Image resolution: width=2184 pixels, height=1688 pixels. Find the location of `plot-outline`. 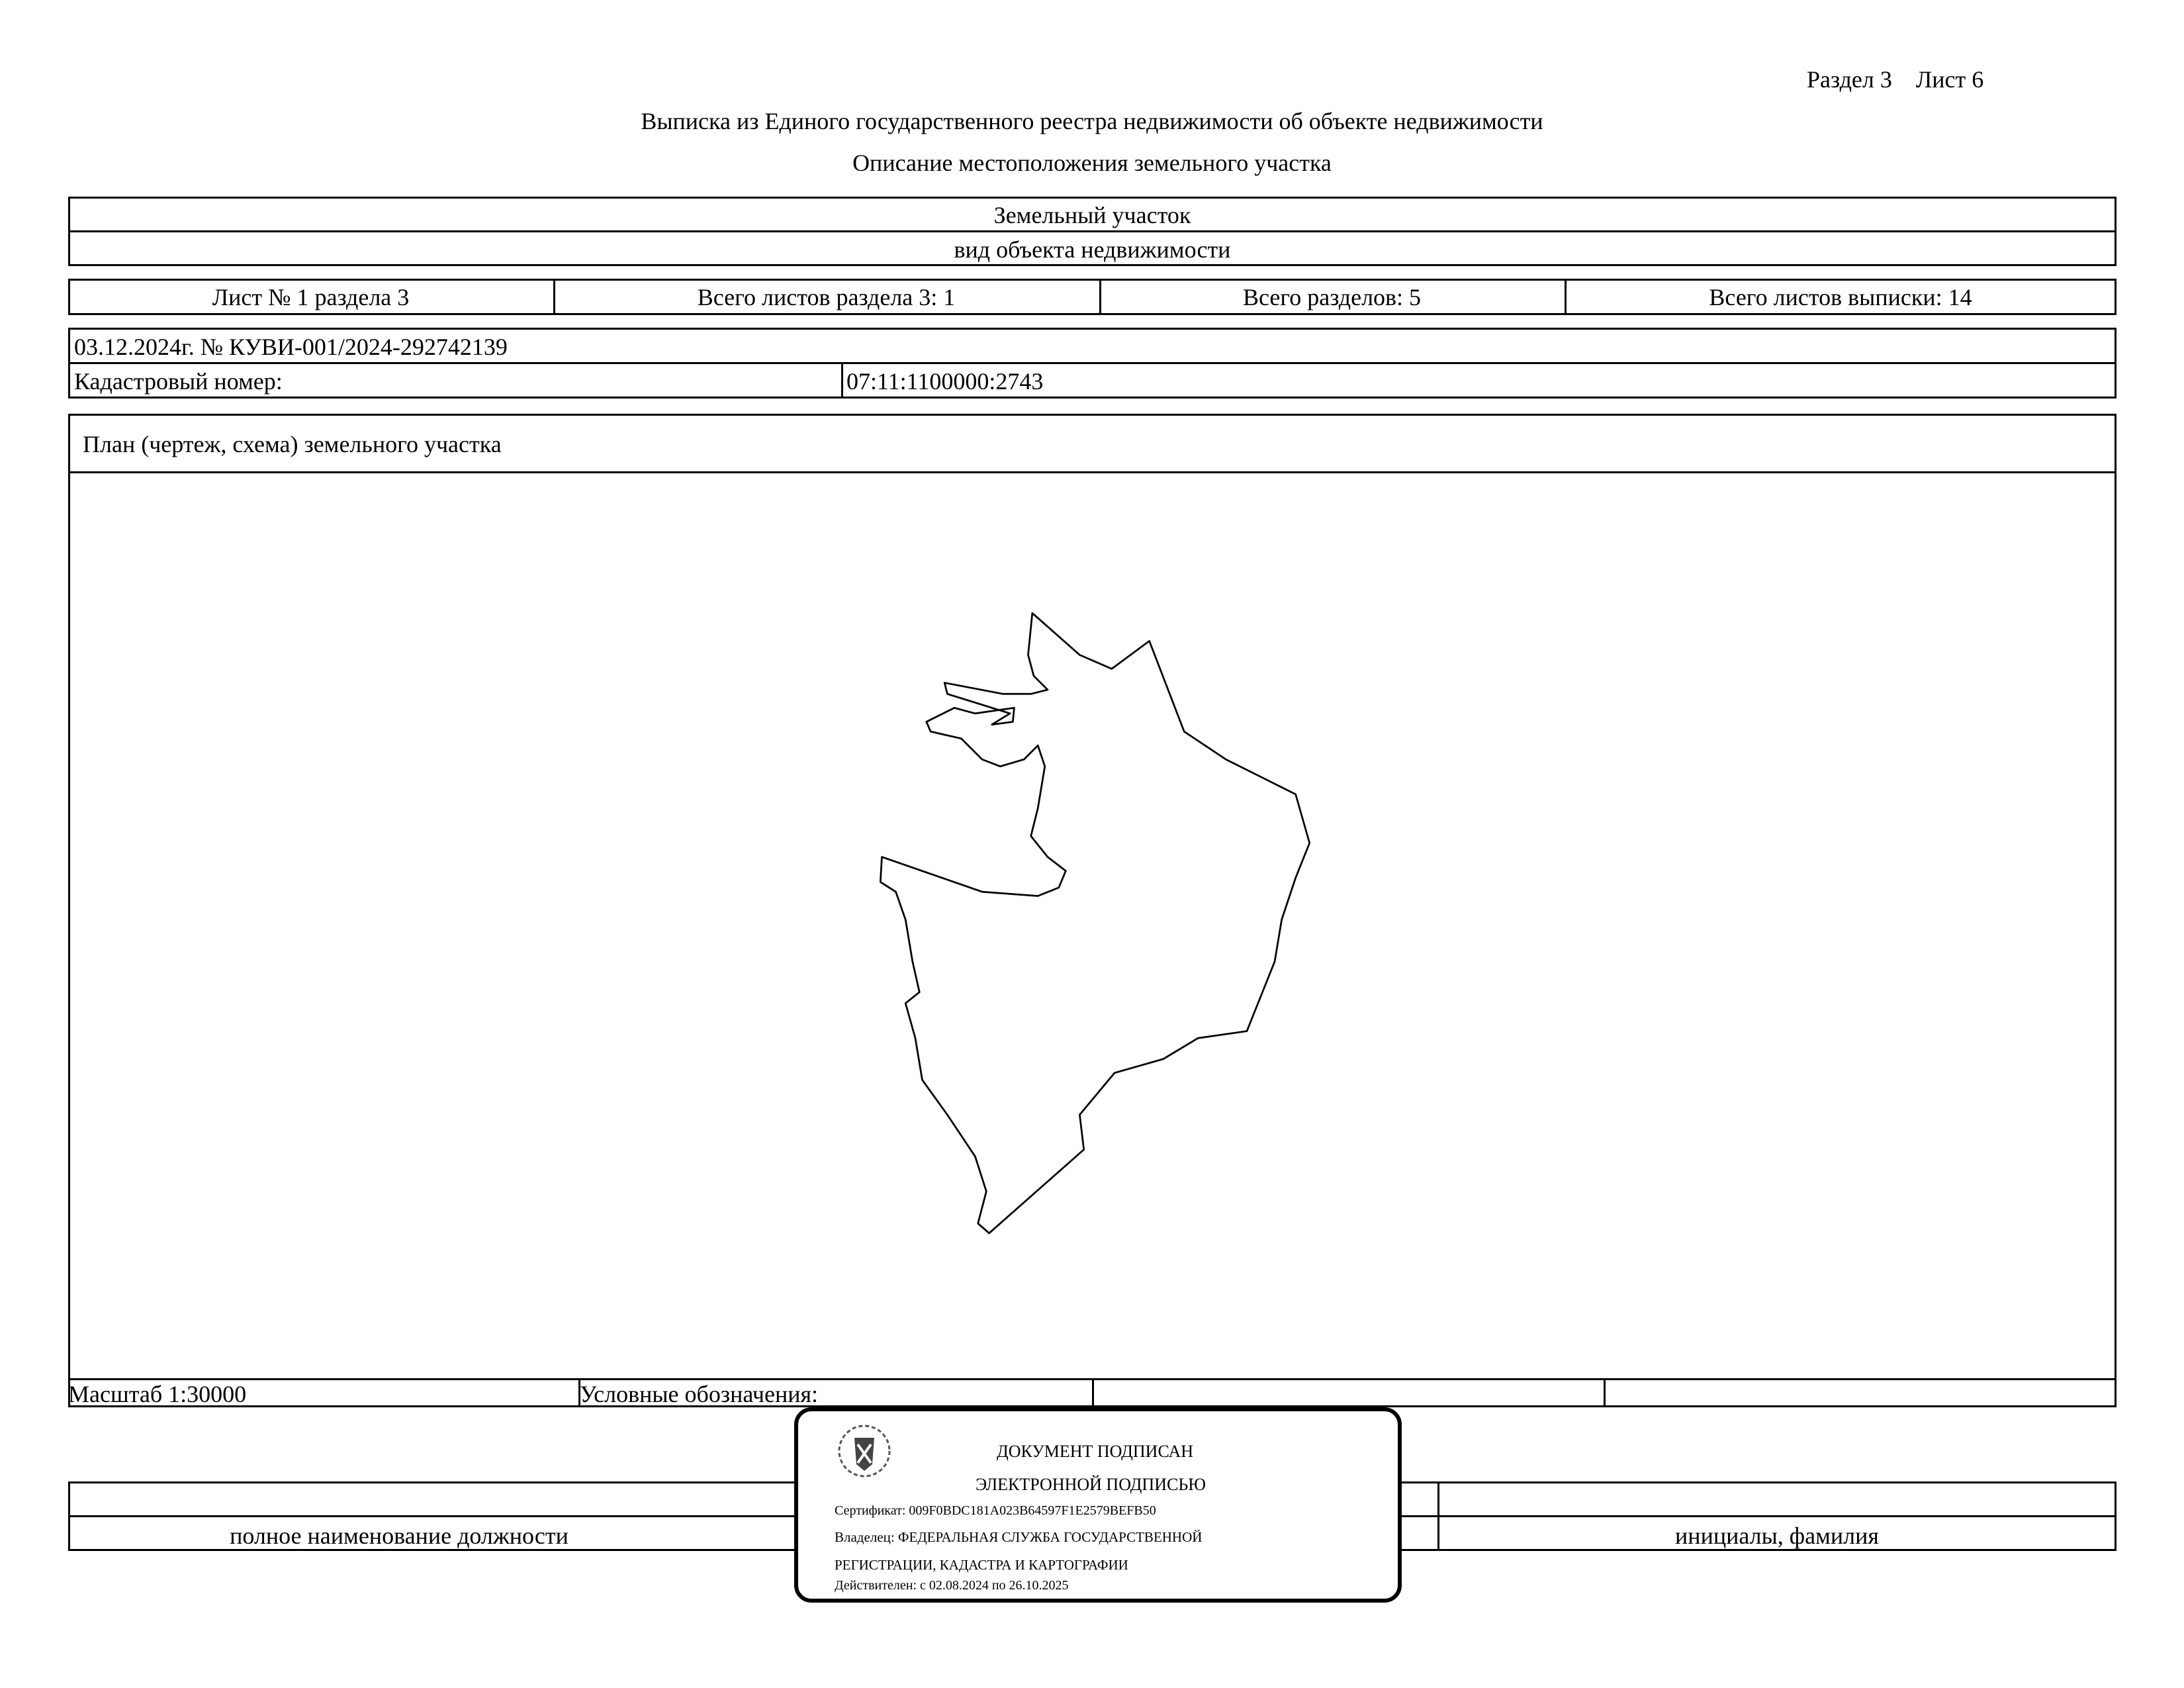

plot-outline is located at coordinates (1095, 923).